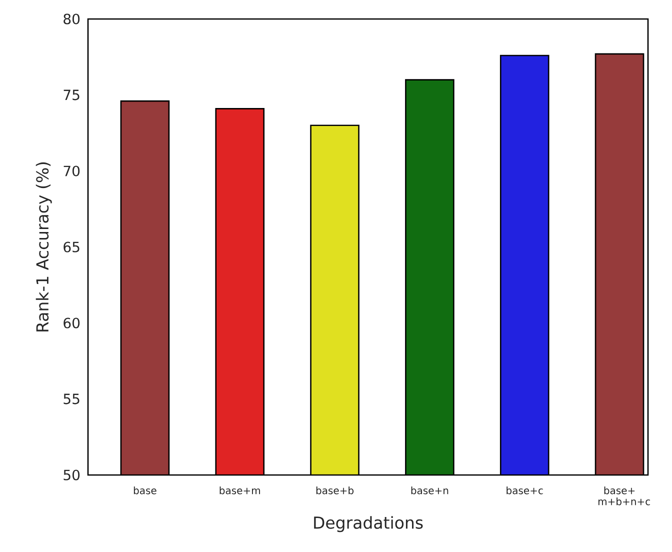 The width and height of the screenshot is (672, 552). I want to click on x-tick-label: base, so click(145, 490).